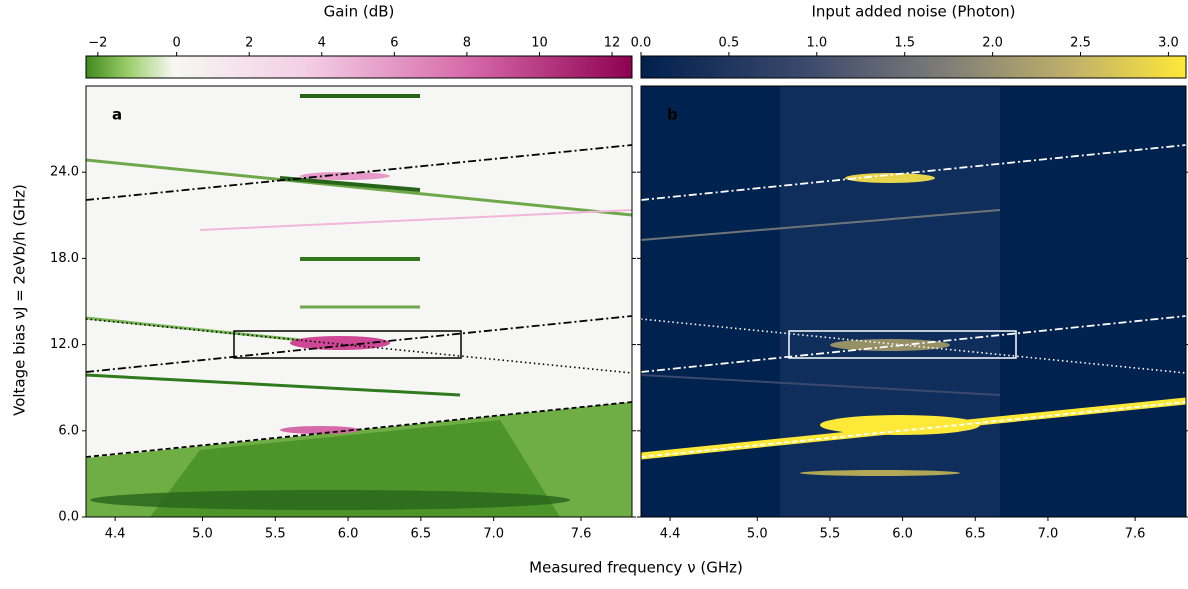 The width and height of the screenshot is (1188, 589). I want to click on colorbar-label: Gain (dB), so click(359, 12).